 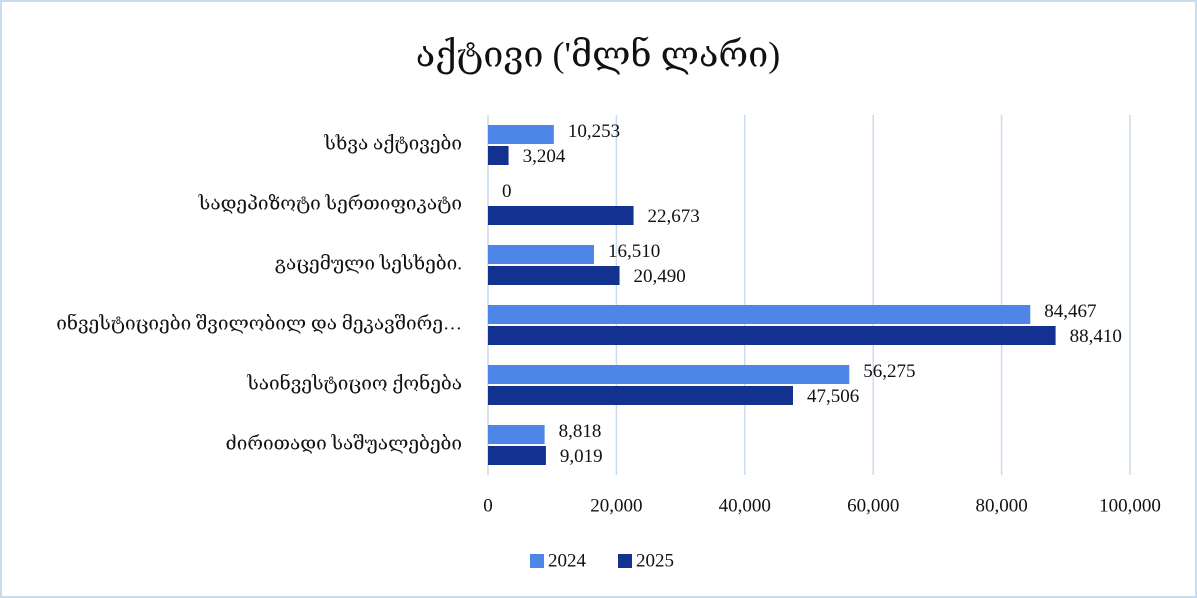 I want to click on data-label: 22,673, so click(x=674, y=216).